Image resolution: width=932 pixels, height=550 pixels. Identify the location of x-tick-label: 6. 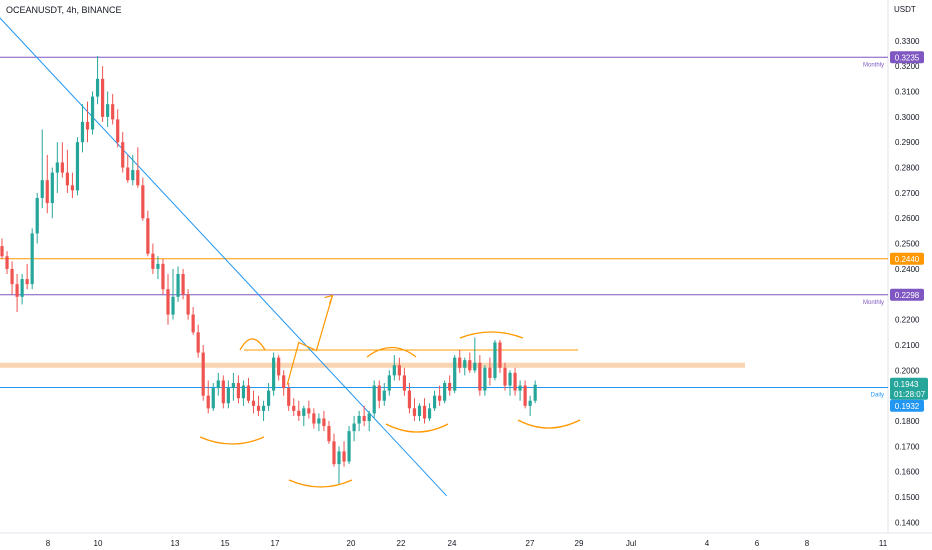
(757, 543).